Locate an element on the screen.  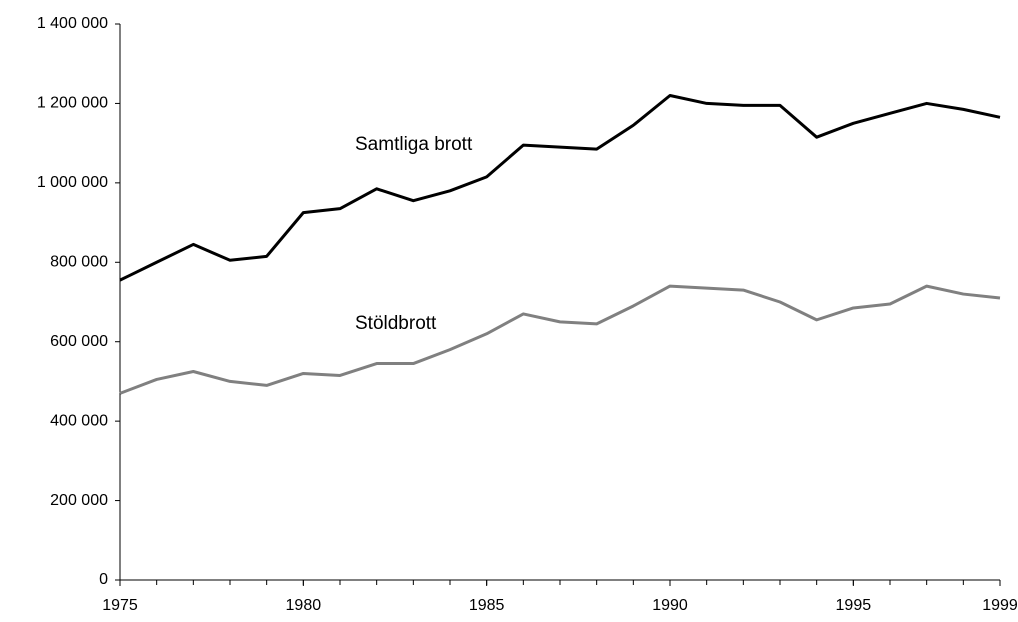
y-tick-label: 600 000 is located at coordinates (79, 341).